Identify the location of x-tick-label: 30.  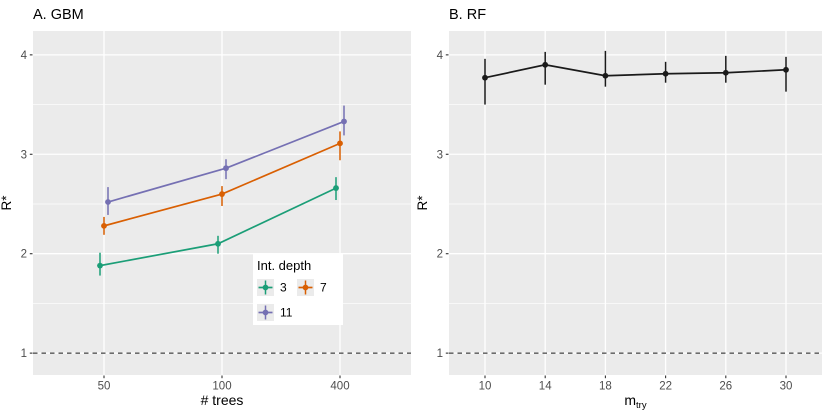
(786, 387).